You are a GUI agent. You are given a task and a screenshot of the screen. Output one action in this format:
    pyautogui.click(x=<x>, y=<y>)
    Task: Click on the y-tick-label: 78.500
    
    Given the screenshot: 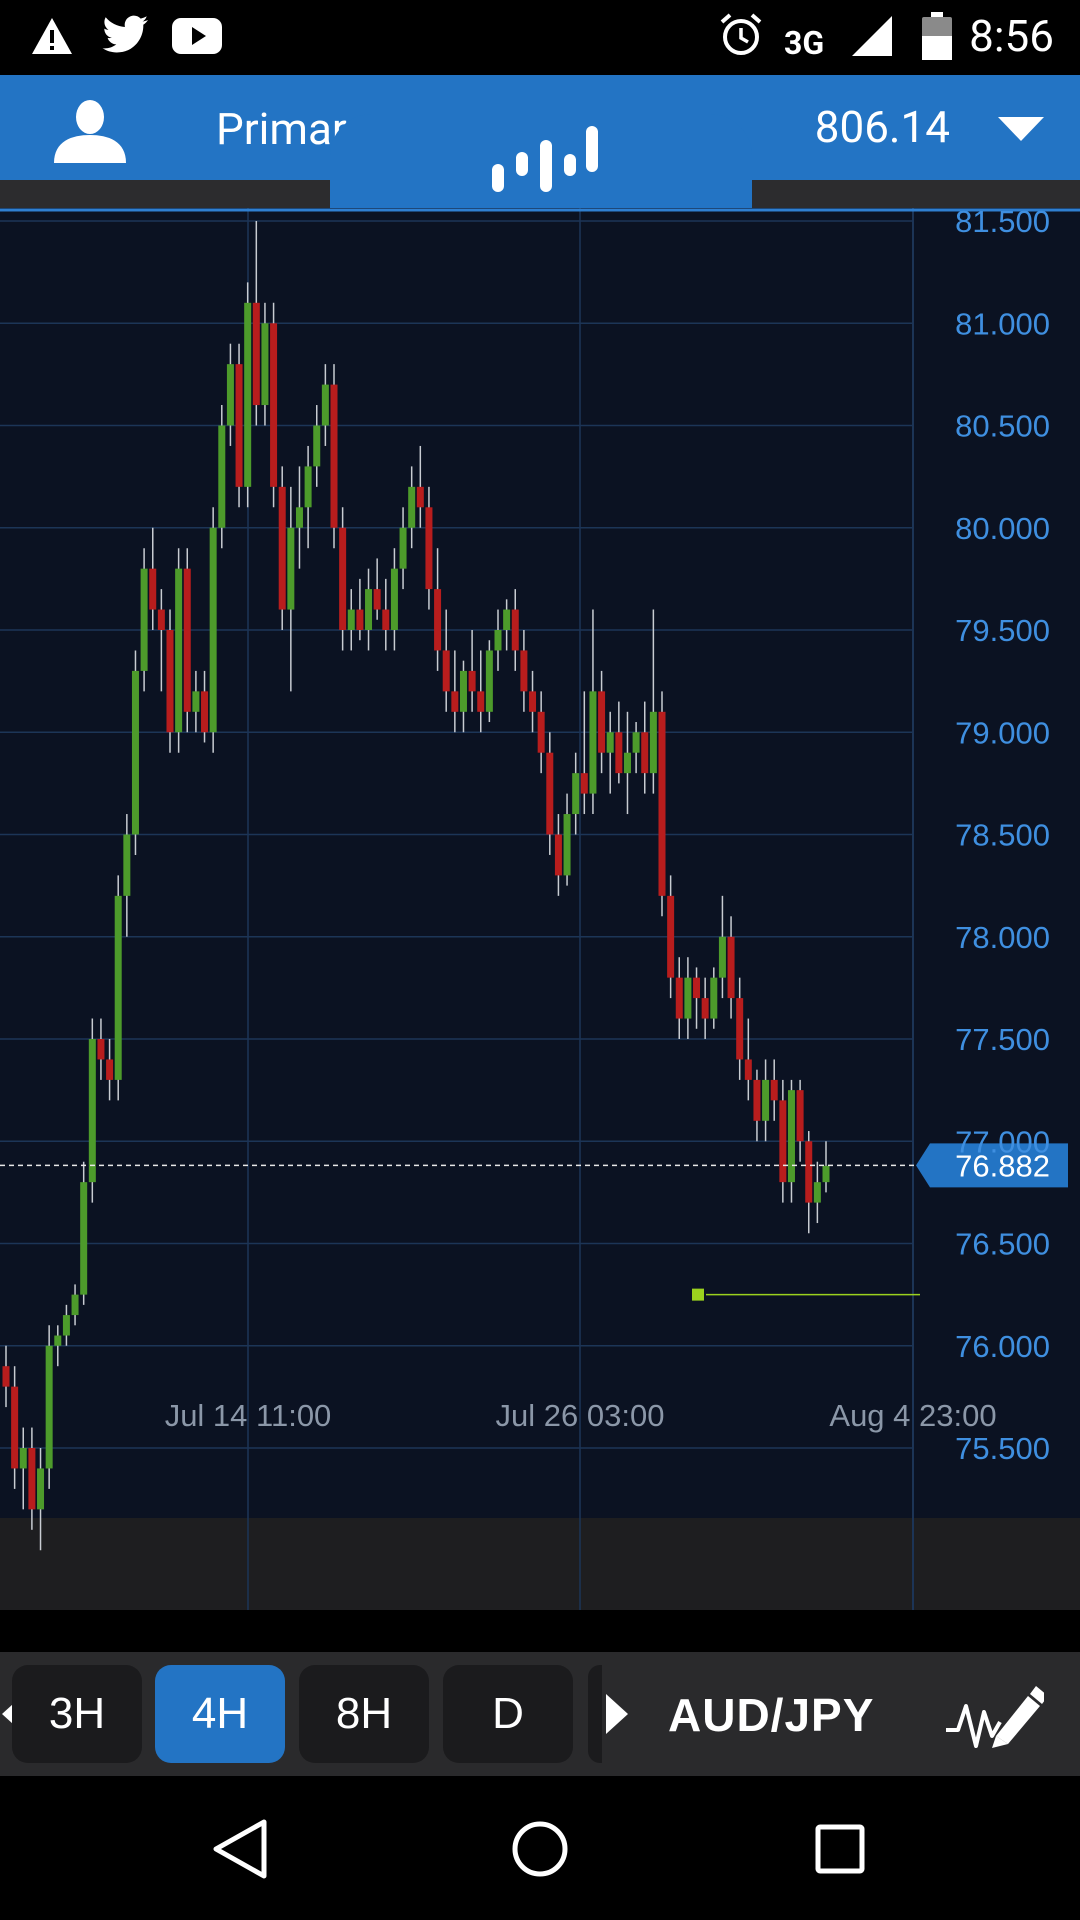 What is the action you would take?
    pyautogui.click(x=1002, y=835)
    